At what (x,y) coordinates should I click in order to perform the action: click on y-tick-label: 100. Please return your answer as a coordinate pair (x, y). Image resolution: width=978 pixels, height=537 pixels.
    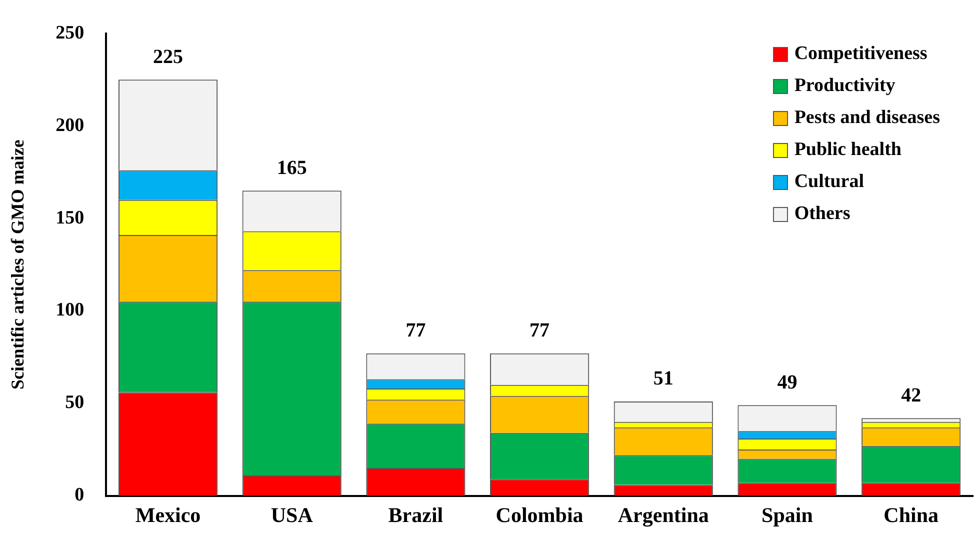
    Looking at the image, I should click on (70, 310).